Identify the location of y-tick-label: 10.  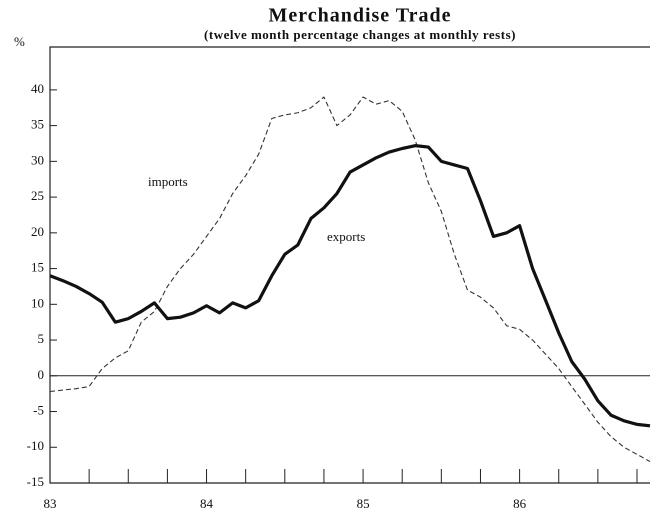
(37, 302).